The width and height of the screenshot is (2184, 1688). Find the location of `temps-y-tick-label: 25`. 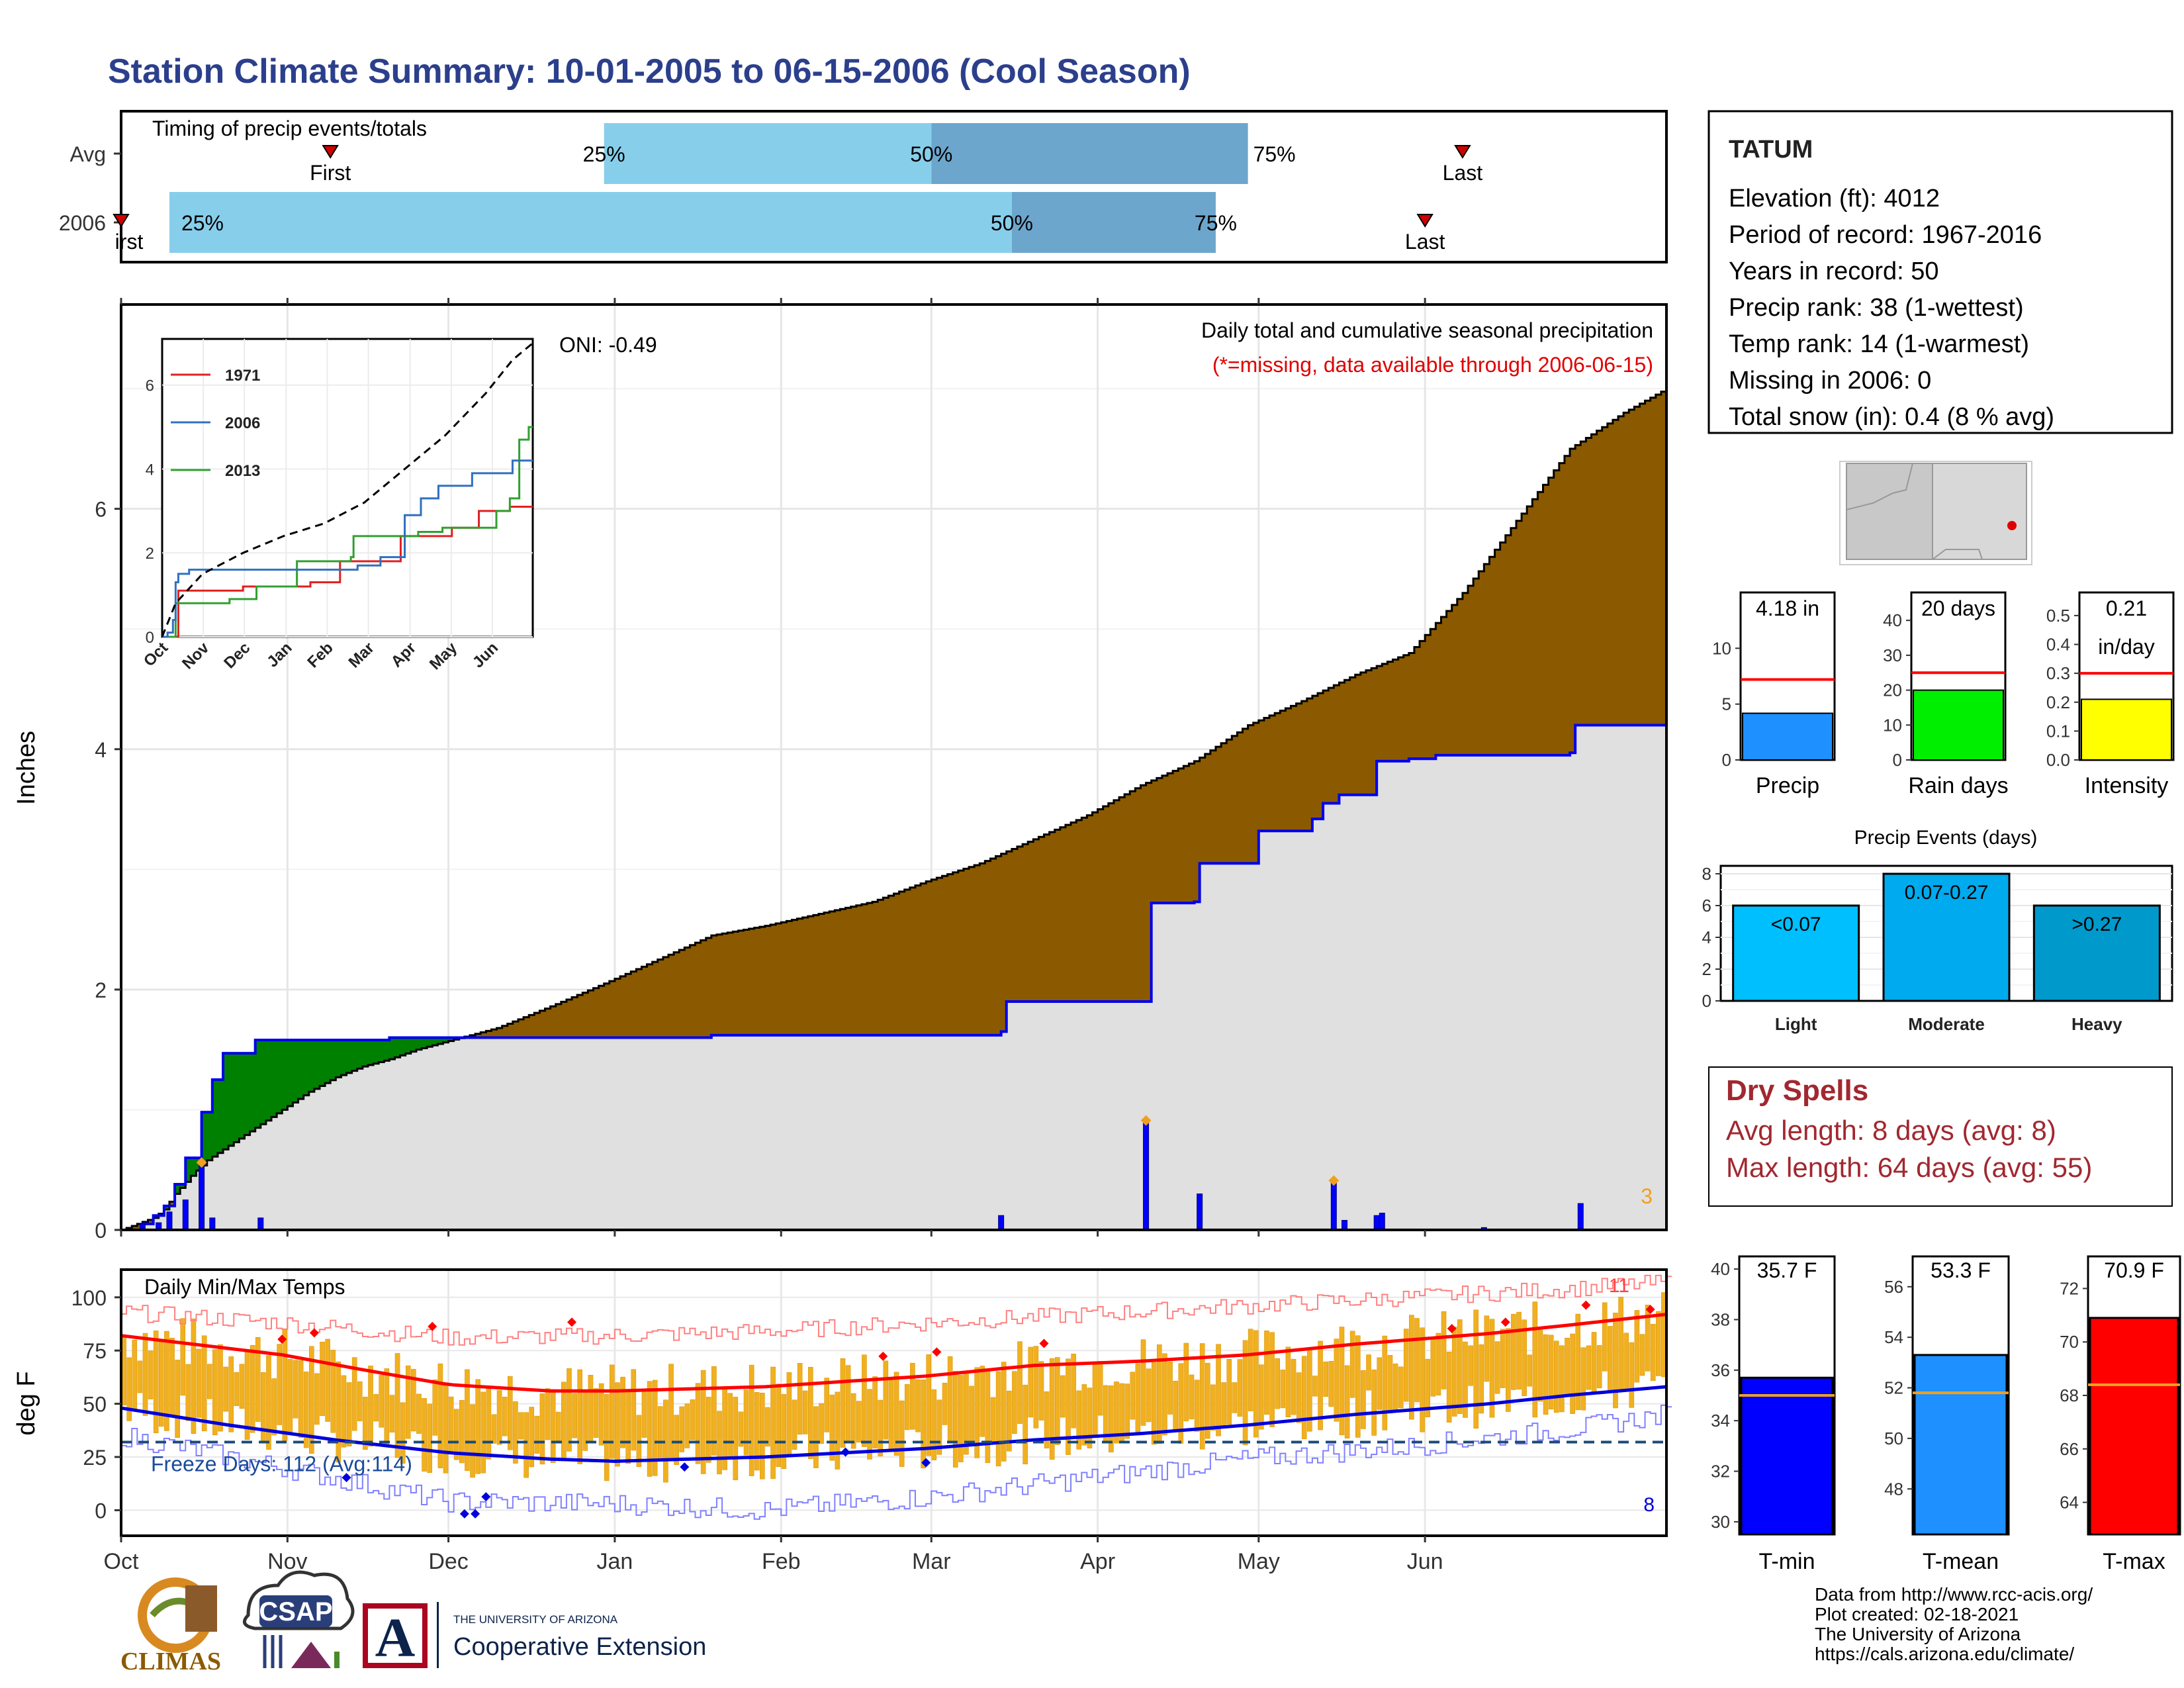

temps-y-tick-label: 25 is located at coordinates (95, 1458).